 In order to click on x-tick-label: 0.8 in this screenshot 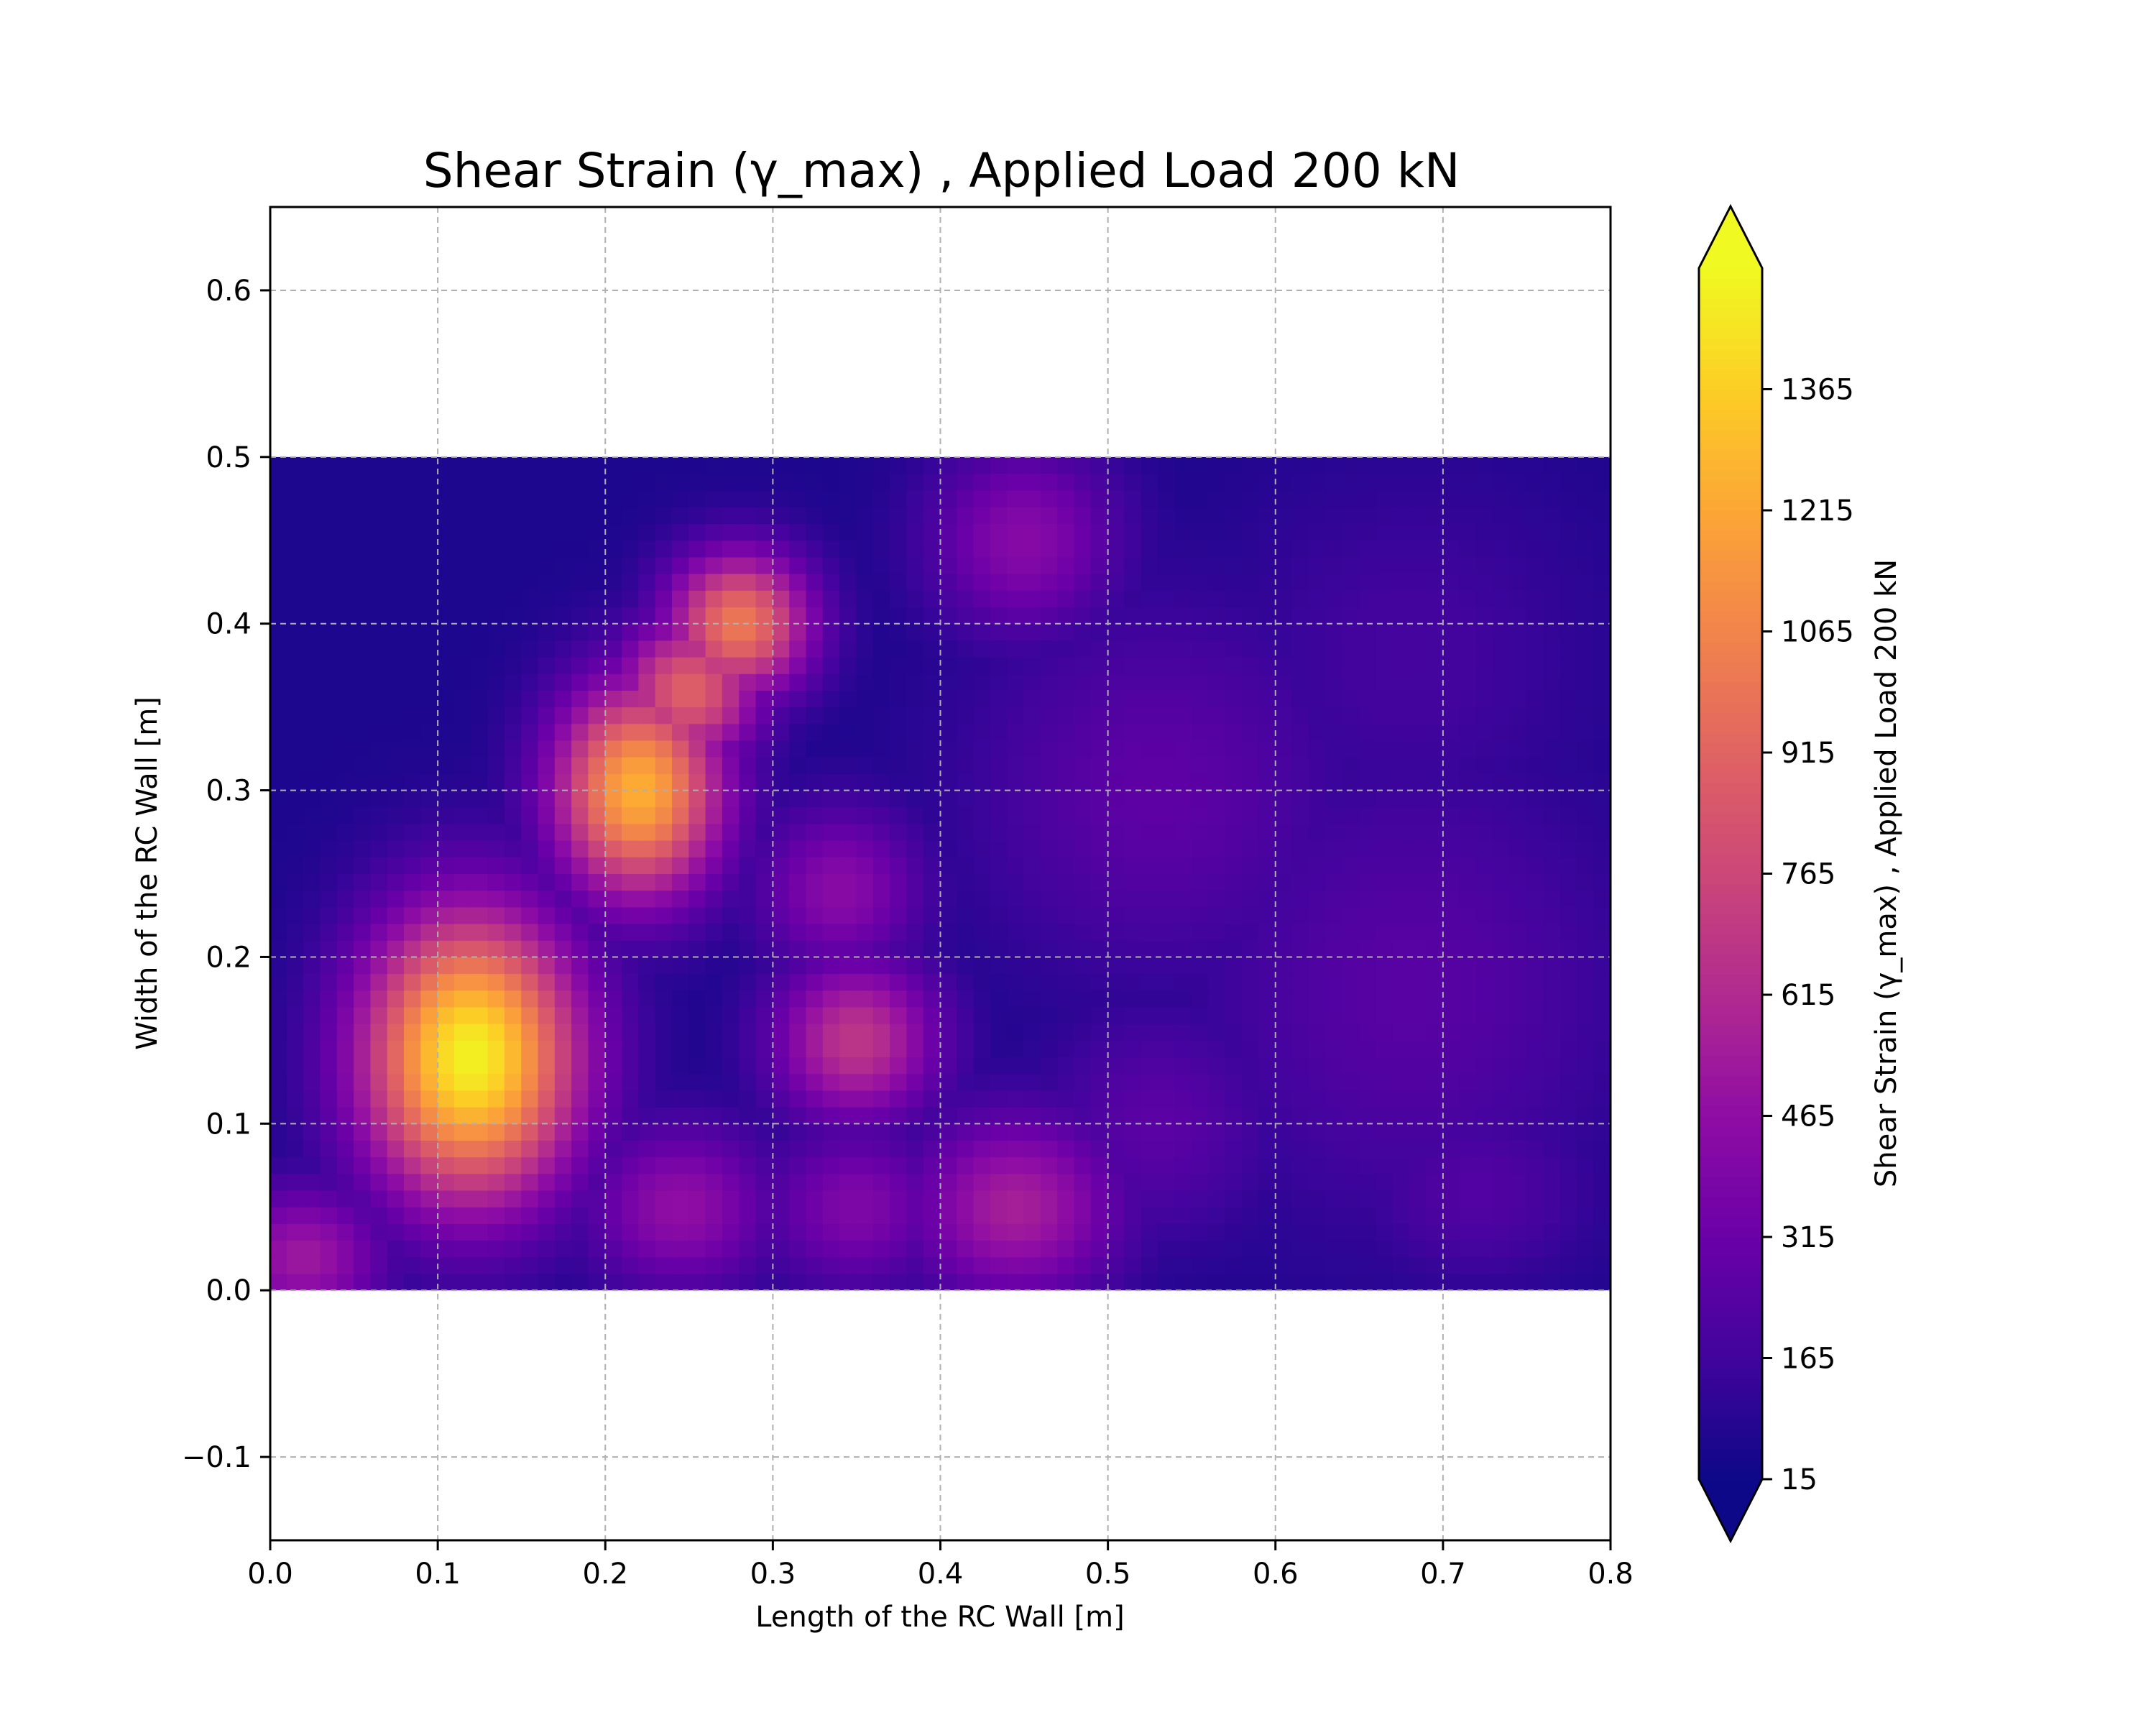, I will do `click(1611, 1574)`.